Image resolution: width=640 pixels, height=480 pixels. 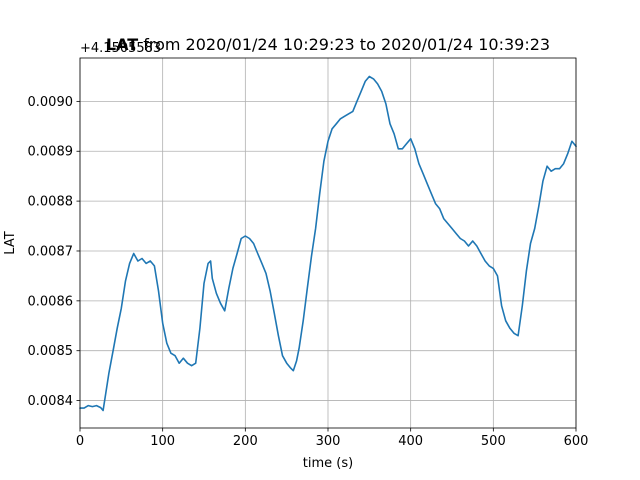 What do you see at coordinates (10, 242) in the screenshot?
I see `y-axis-label: LAT` at bounding box center [10, 242].